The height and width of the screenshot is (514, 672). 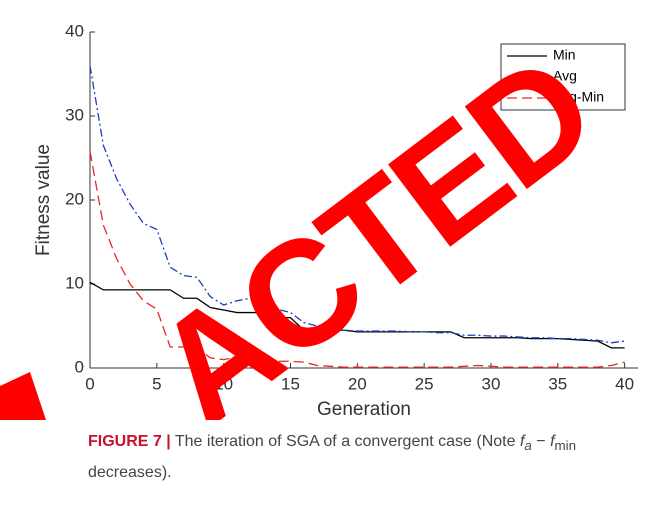 I want to click on legend-box, so click(x=563, y=77).